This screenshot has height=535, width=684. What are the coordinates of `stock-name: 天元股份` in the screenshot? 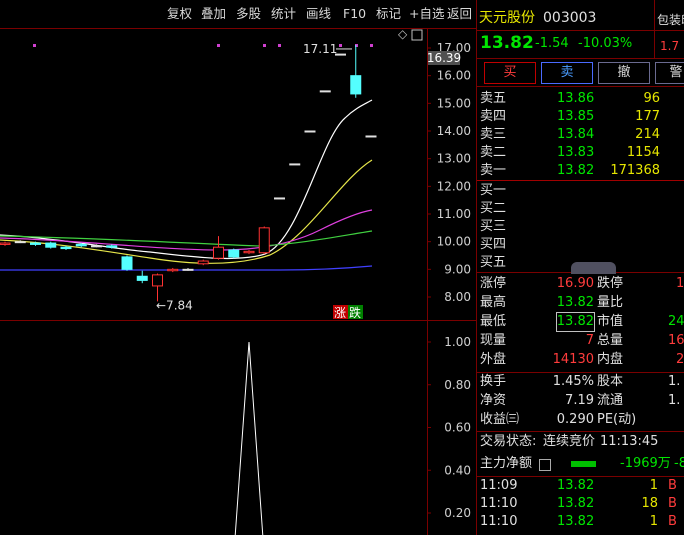 It's located at (507, 18).